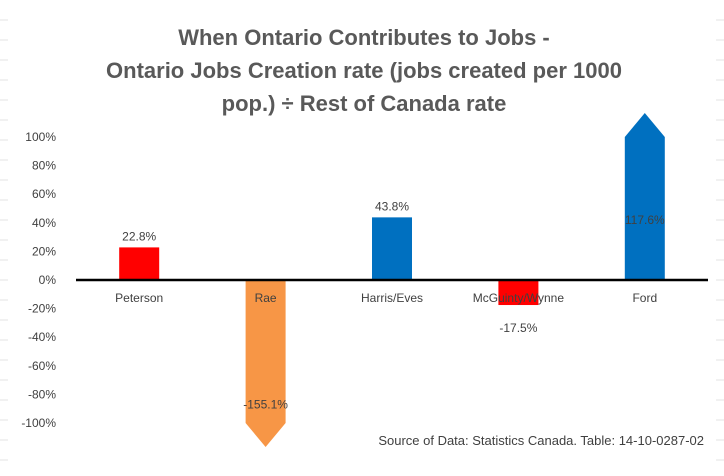 The width and height of the screenshot is (724, 476). I want to click on data-label: 117.6%, so click(645, 220).